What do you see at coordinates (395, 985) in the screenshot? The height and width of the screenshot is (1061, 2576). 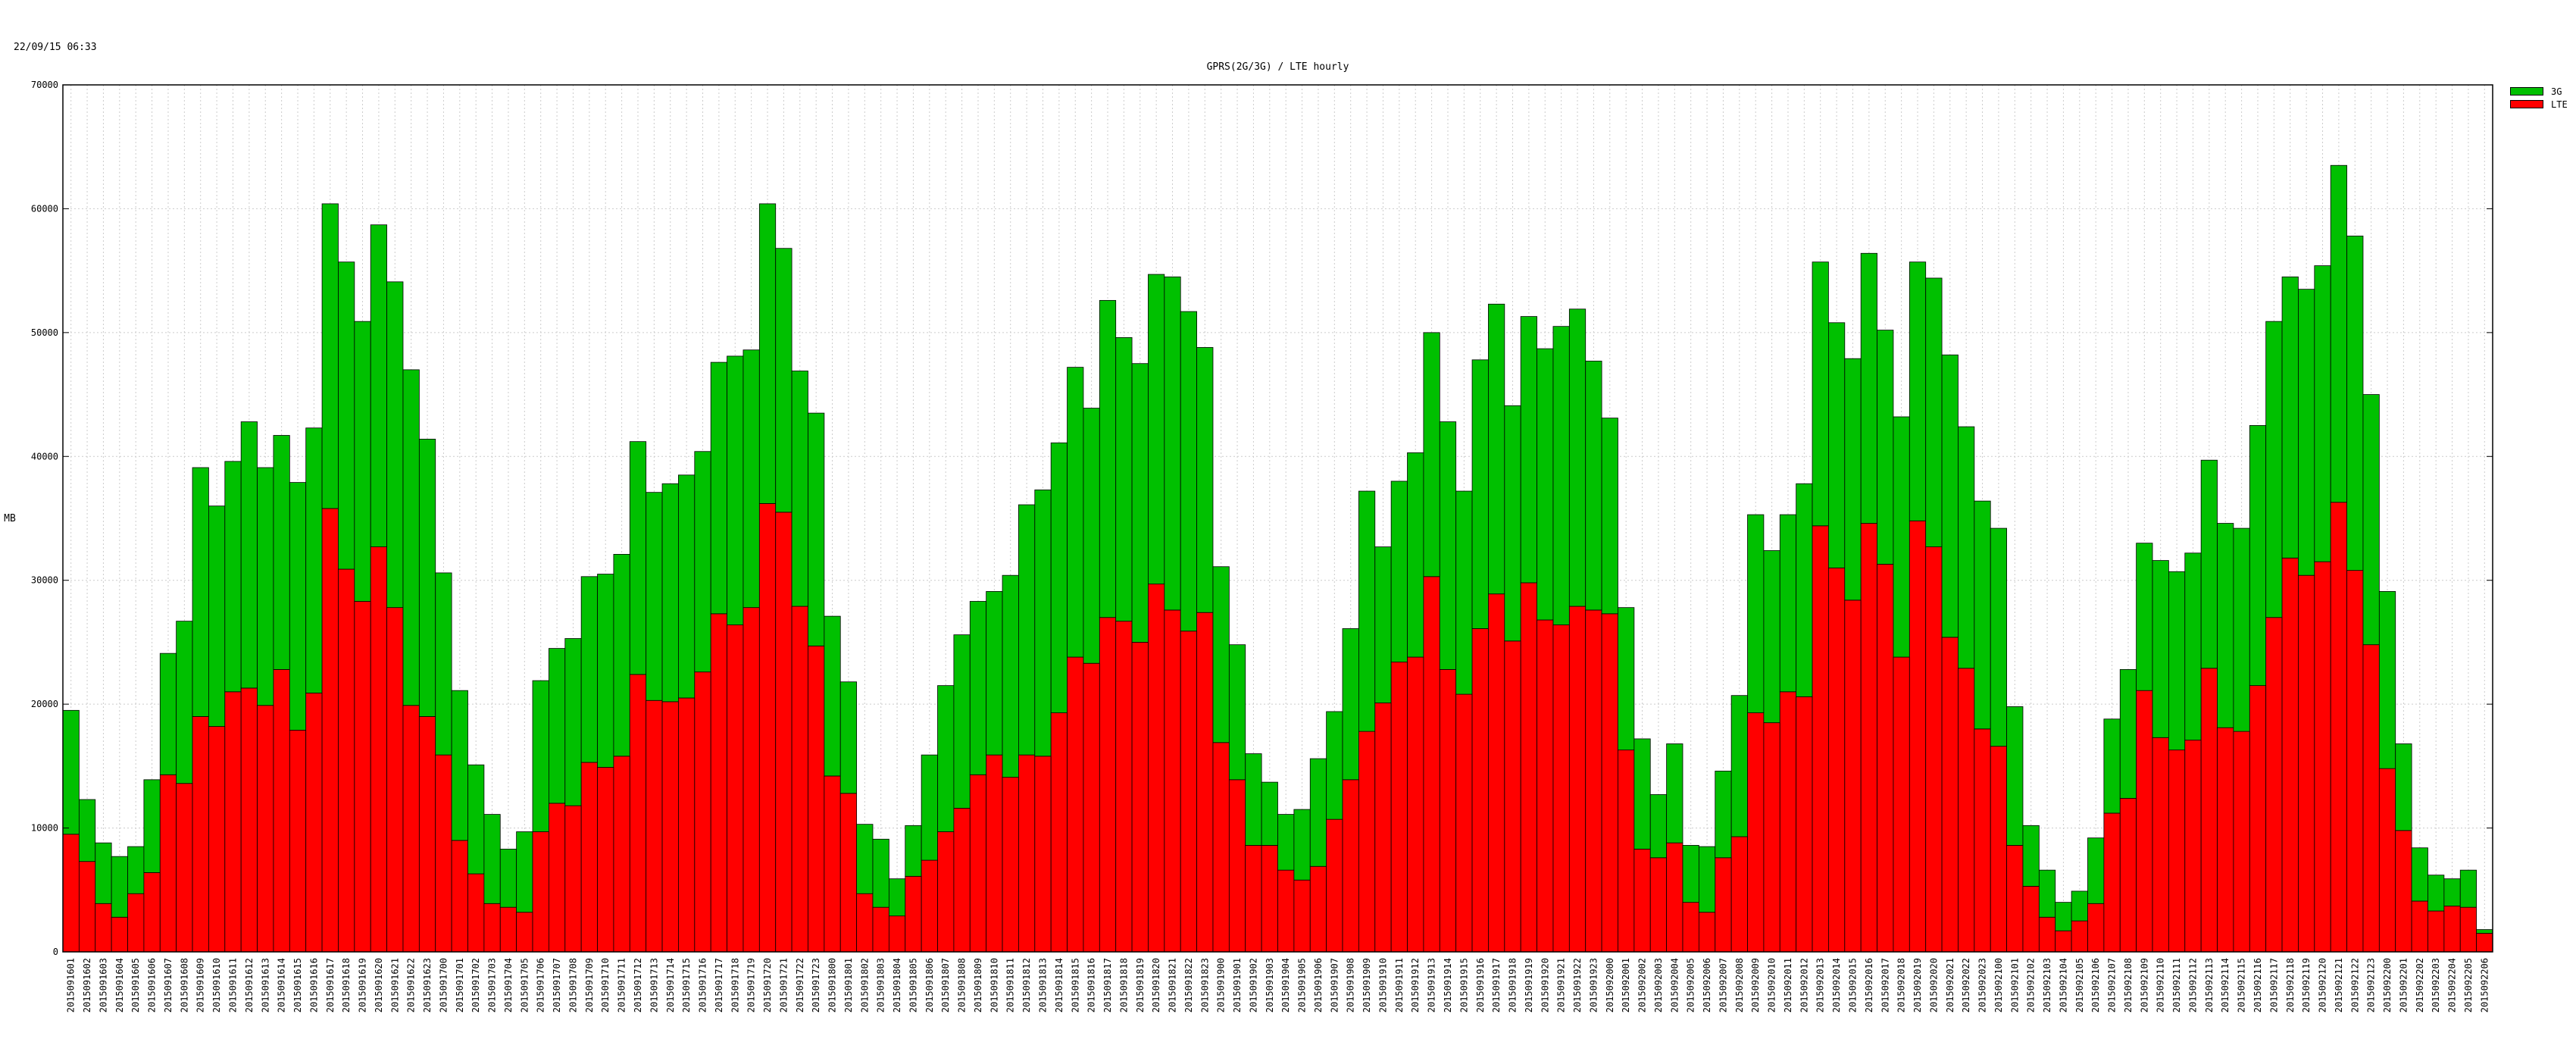 I see `x-tick-label: 2015091621` at bounding box center [395, 985].